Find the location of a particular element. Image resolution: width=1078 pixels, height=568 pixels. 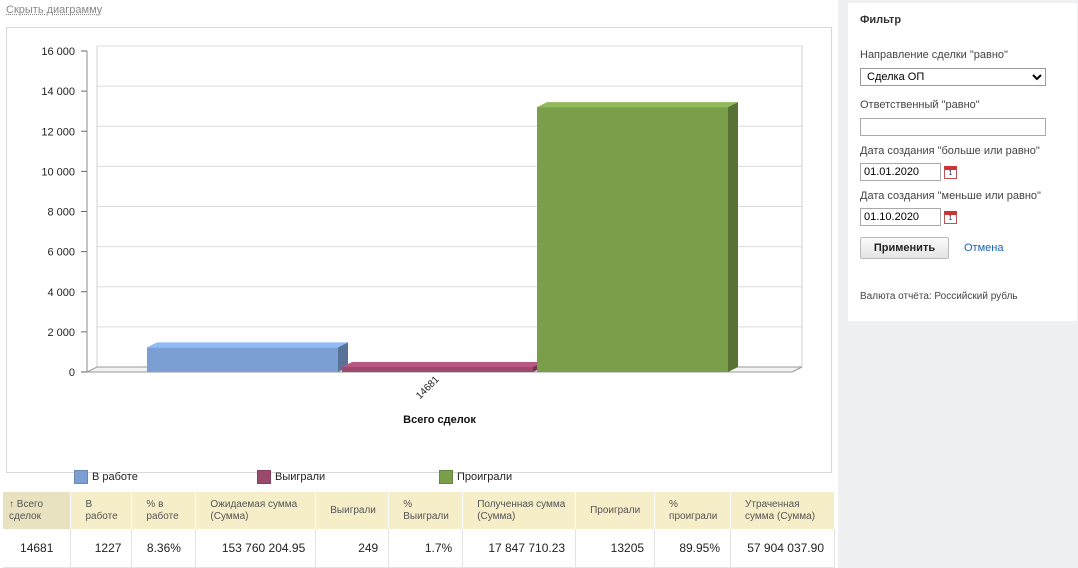

column-header-expected-sum: Ожидаемая сумма (Сумма) is located at coordinates (256, 510).